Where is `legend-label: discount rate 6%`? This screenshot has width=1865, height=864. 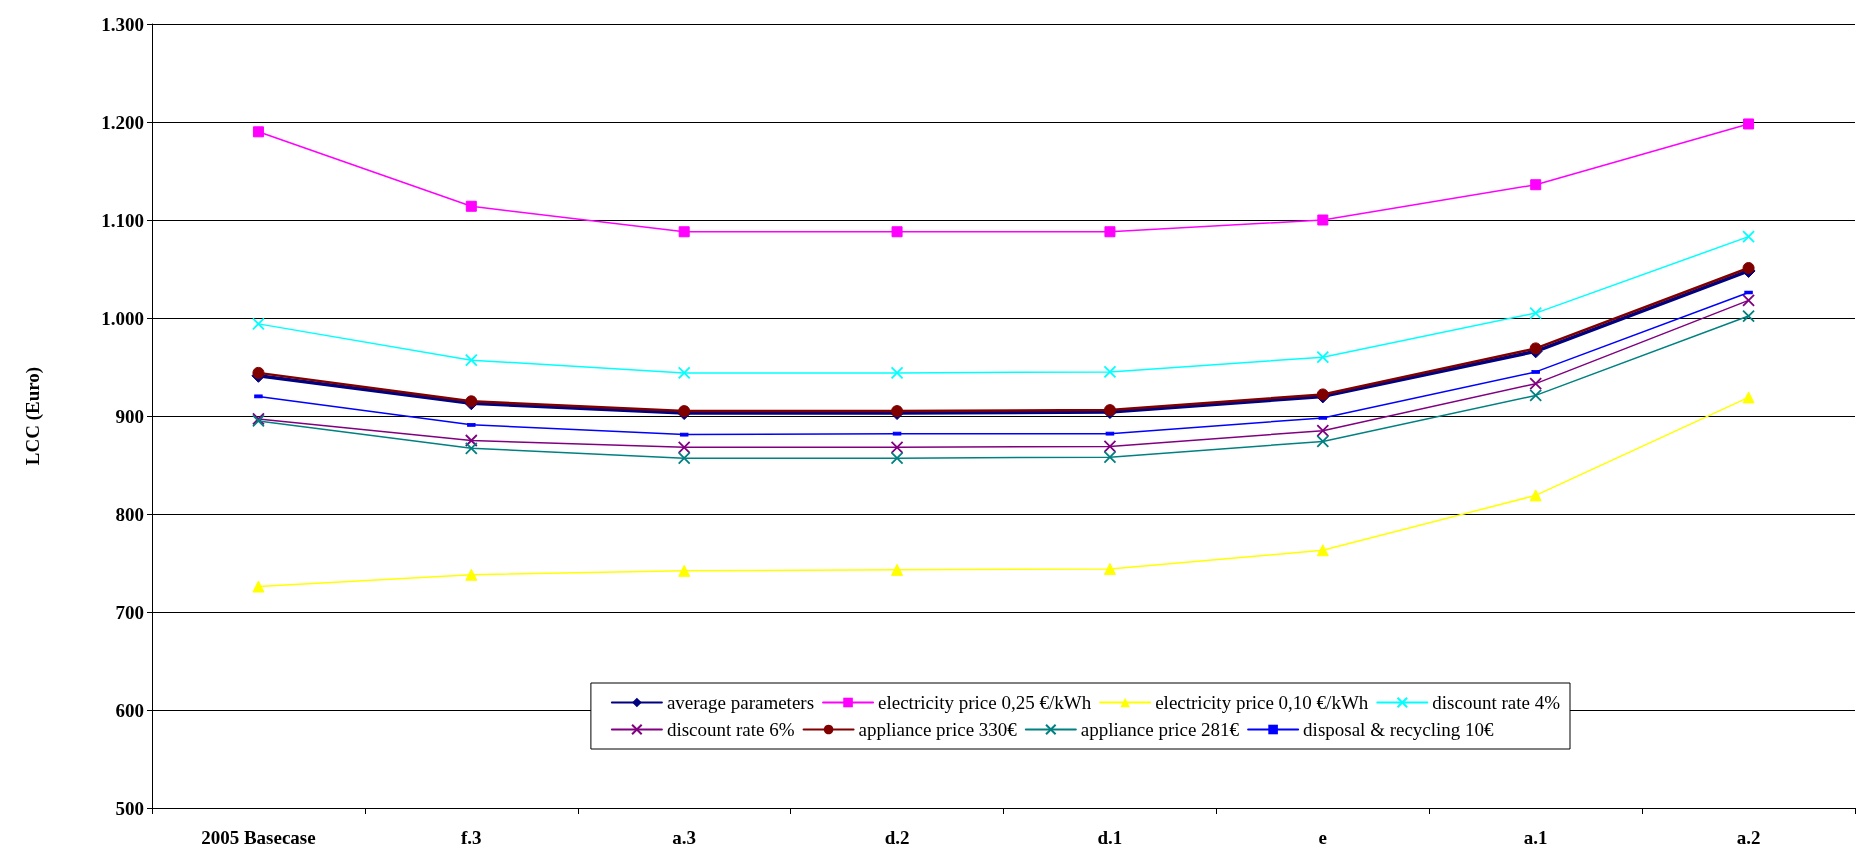 legend-label: discount rate 6% is located at coordinates (730, 729).